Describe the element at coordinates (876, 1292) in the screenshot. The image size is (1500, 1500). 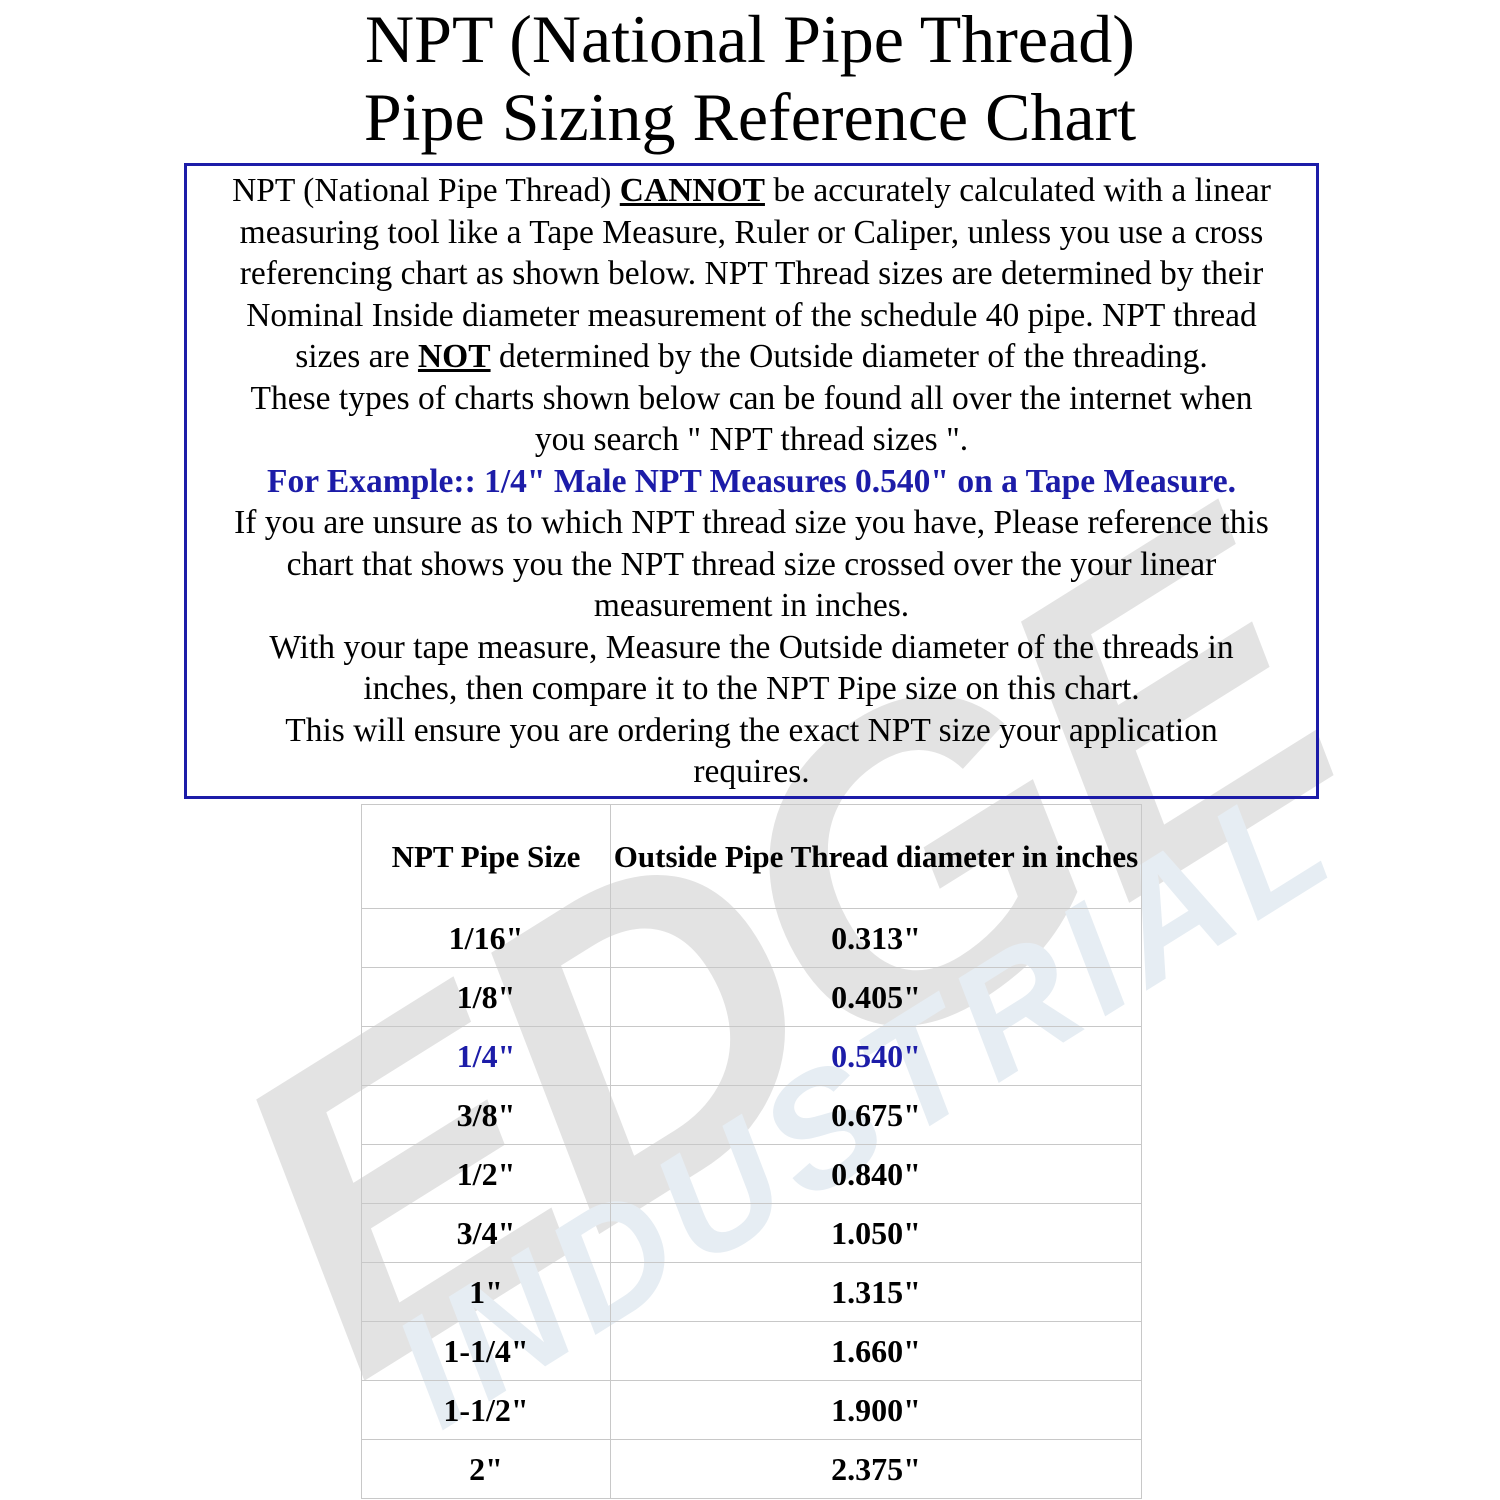
I see `outside-diameter-cell: 1.315"` at that location.